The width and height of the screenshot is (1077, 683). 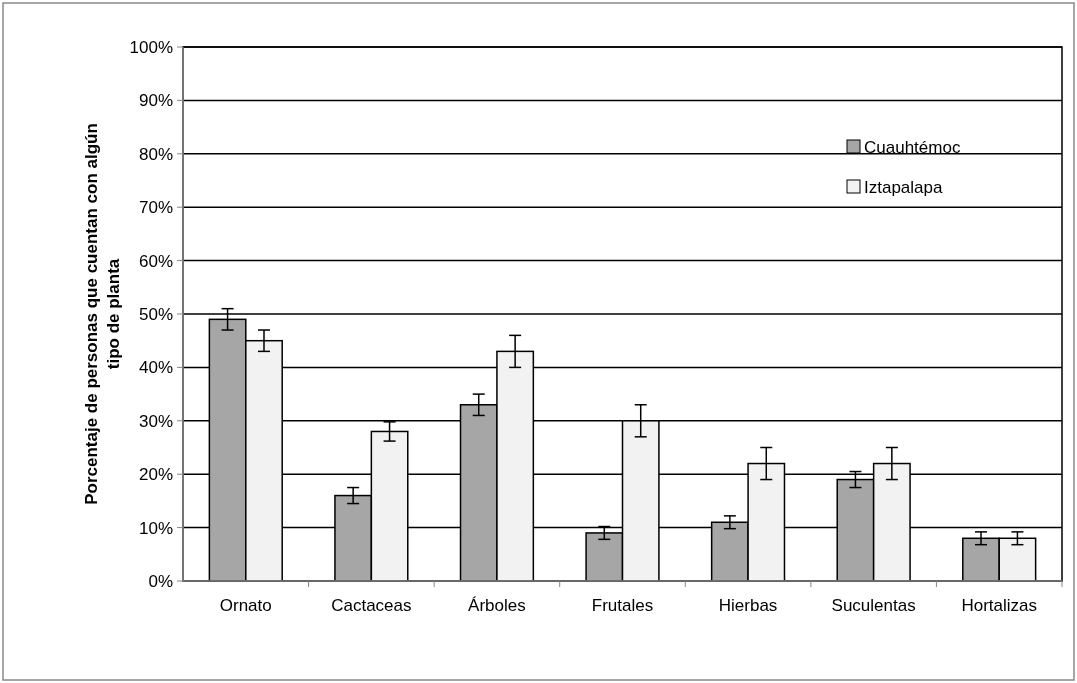 What do you see at coordinates (160, 581) in the screenshot?
I see `y-tick-label: 0%` at bounding box center [160, 581].